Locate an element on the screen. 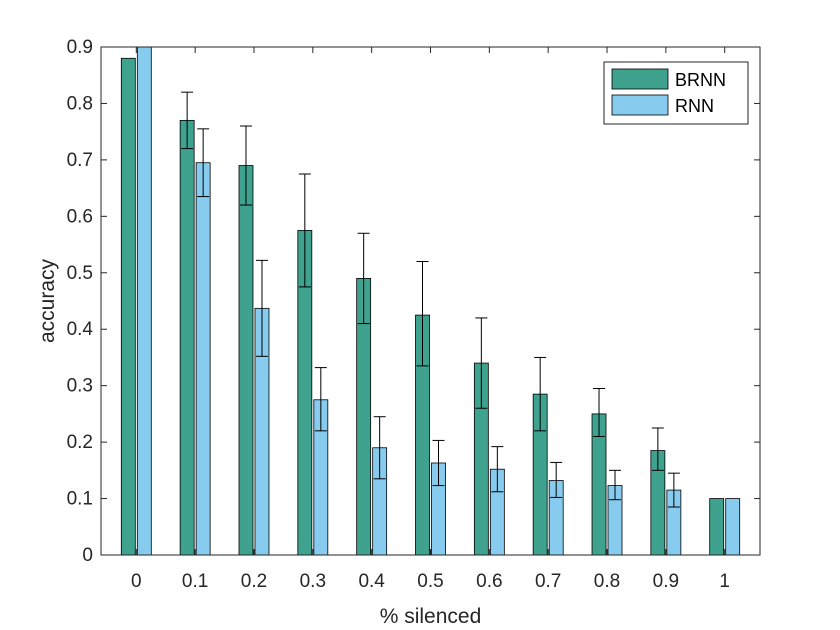  y-tick-label: 0.8 is located at coordinates (80, 103).